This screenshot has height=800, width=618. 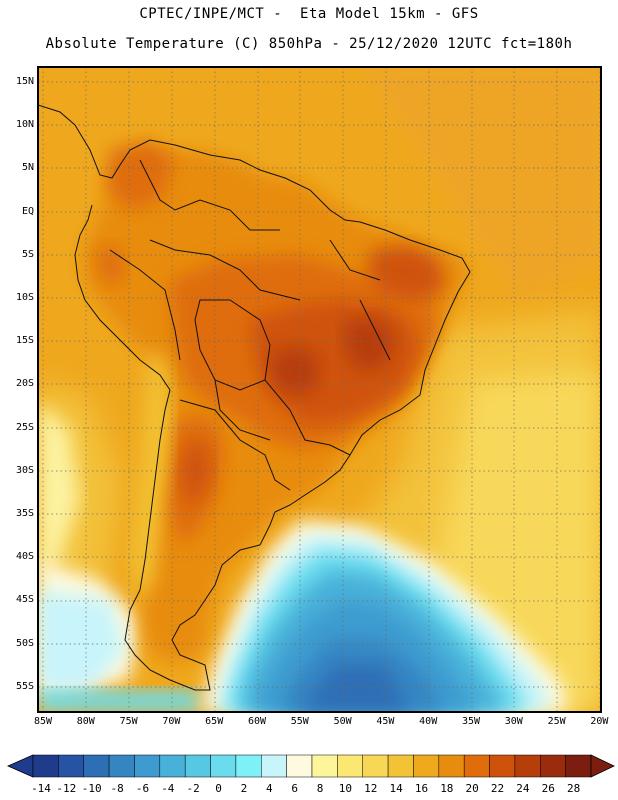 I want to click on lat-label: EQ, so click(x=27, y=211).